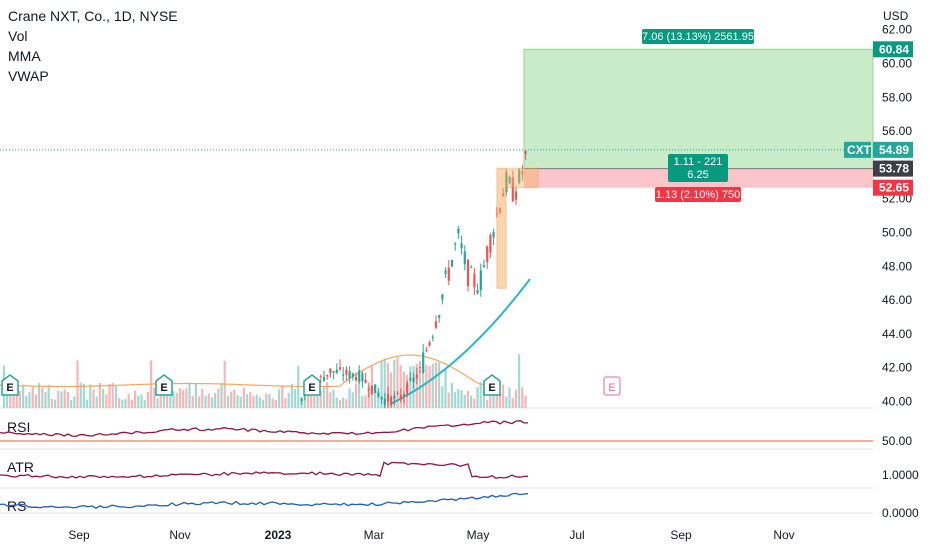  Describe the element at coordinates (857, 149) in the screenshot. I see `ticker-badge-bg` at that location.